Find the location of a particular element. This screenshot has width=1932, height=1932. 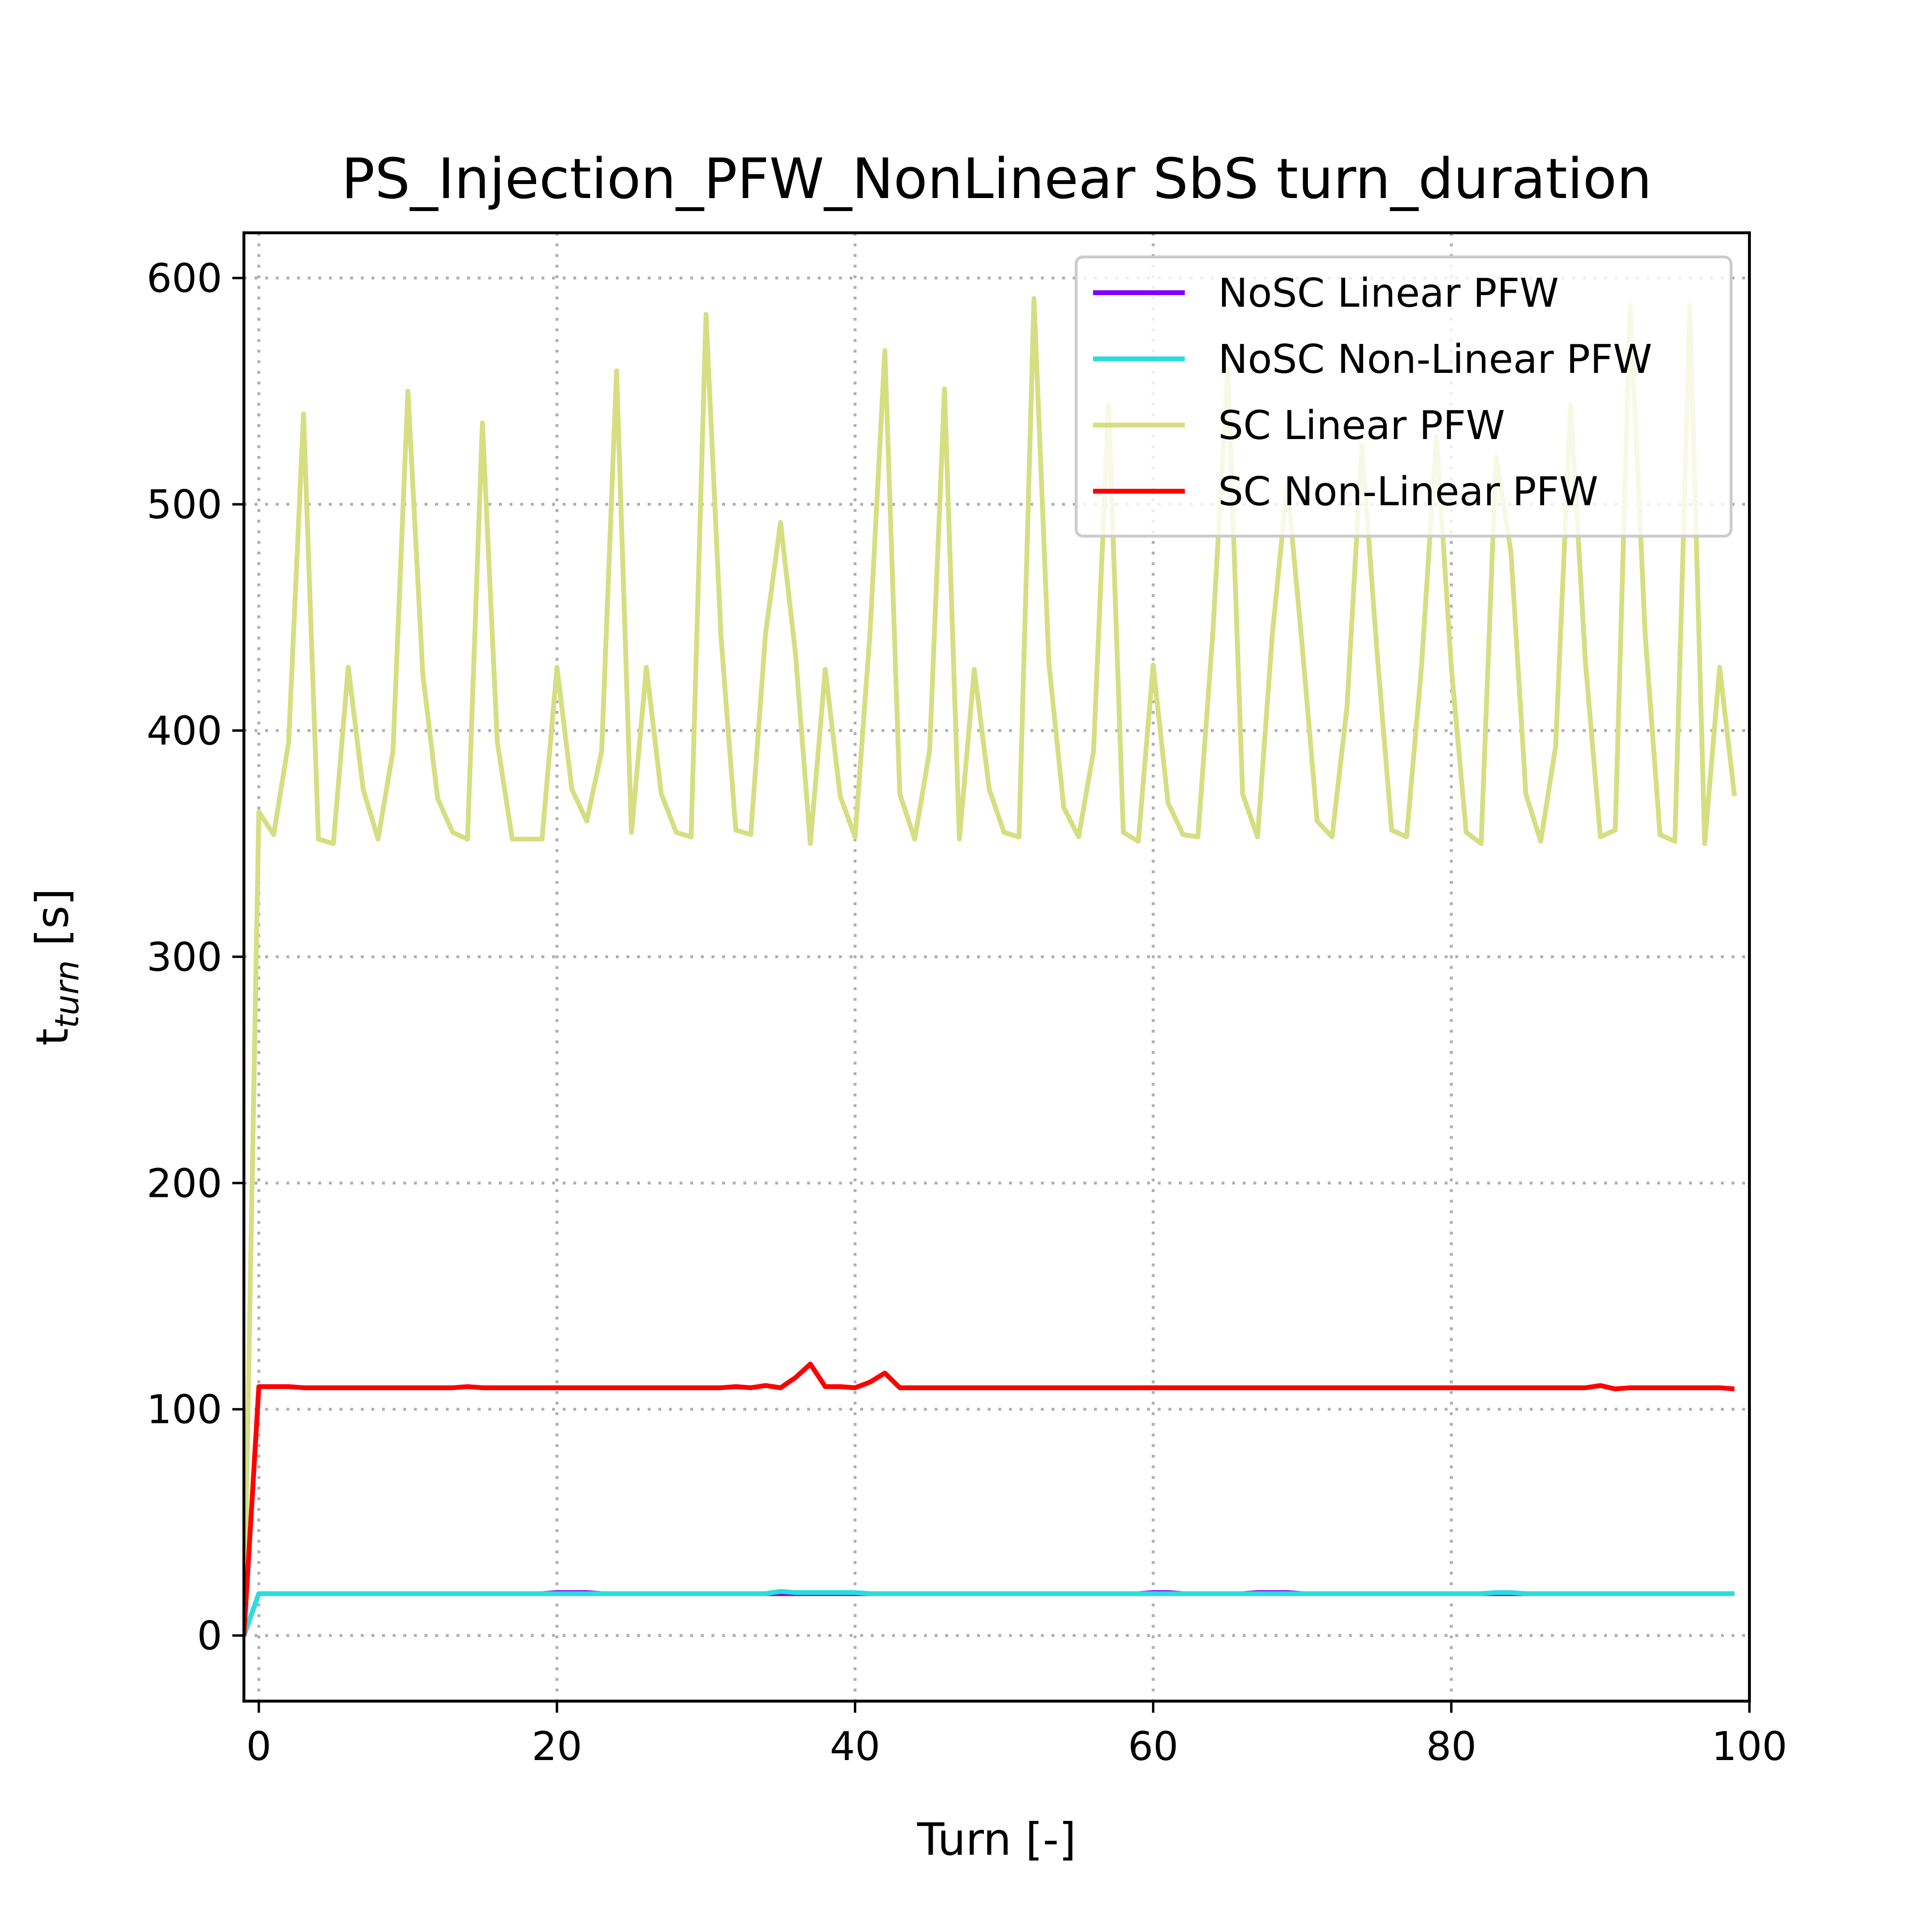

y-axis-label: tturn [s] is located at coordinates (56, 967).